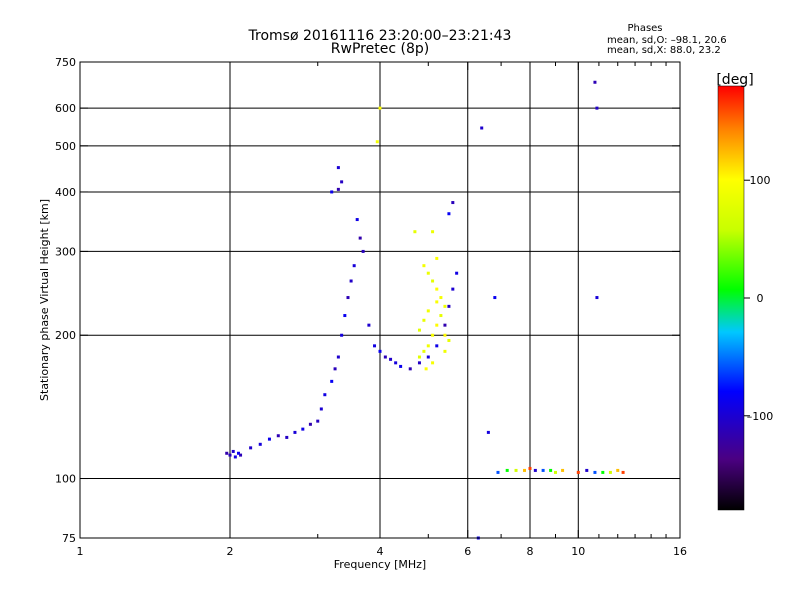 Image resolution: width=800 pixels, height=600 pixels. Describe the element at coordinates (44, 300) in the screenshot. I see `y-axis-title: Stationary phase Virtual Height [km]` at that location.